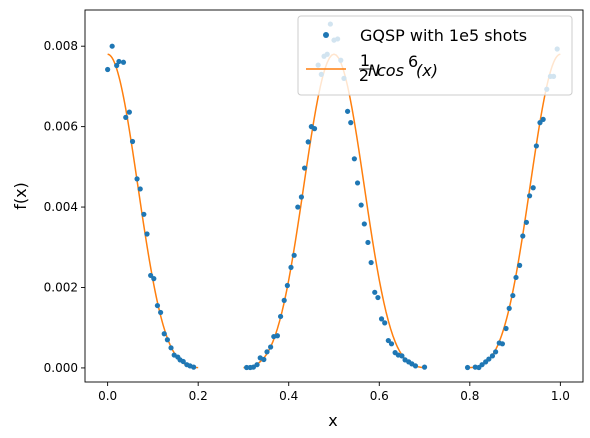  I want to click on y-tick-label: 0.002, so click(61, 287).